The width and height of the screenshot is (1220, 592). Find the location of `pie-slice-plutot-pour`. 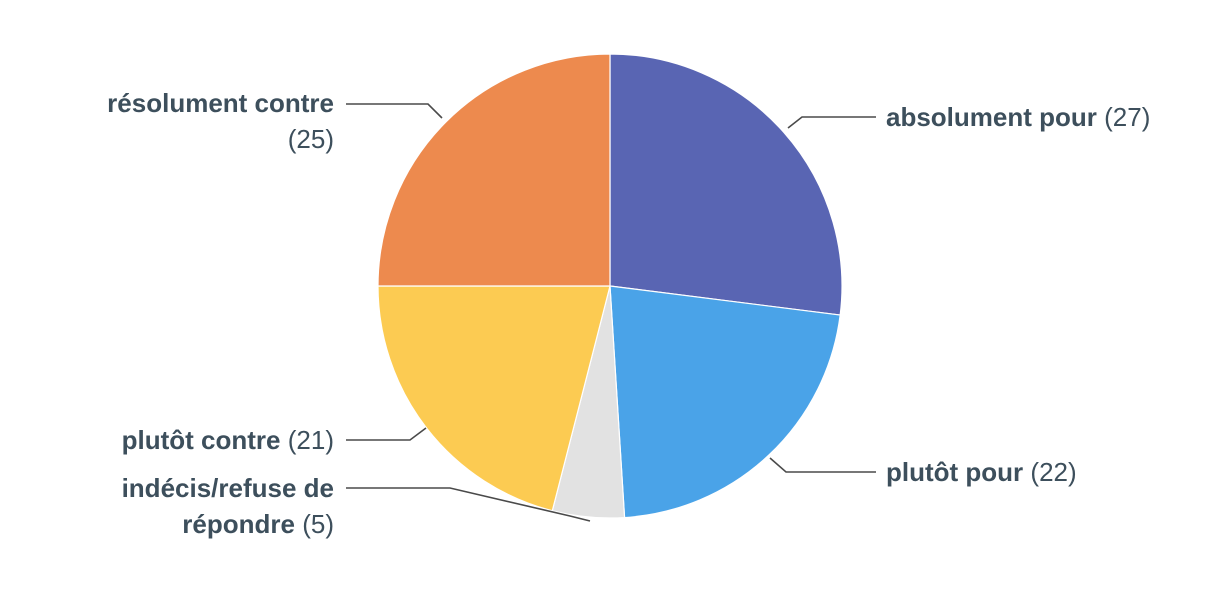

pie-slice-plutot-pour is located at coordinates (725, 402).